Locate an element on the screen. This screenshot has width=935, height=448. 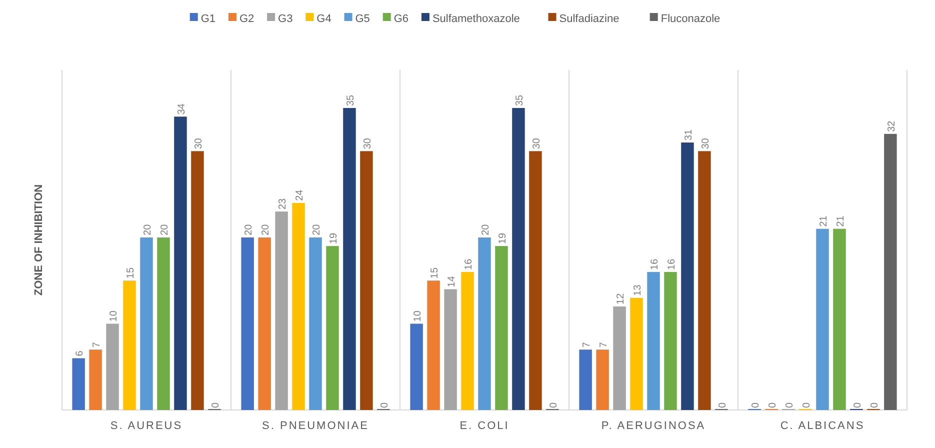
x-tick-label: S. AUREUS is located at coordinates (146, 426).